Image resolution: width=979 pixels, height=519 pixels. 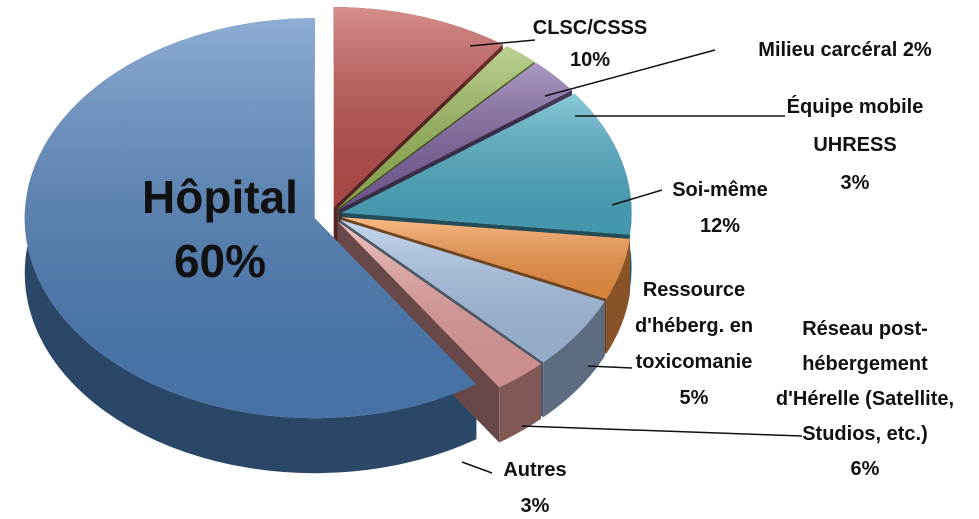 What do you see at coordinates (590, 60) in the screenshot?
I see `value-label: 10%` at bounding box center [590, 60].